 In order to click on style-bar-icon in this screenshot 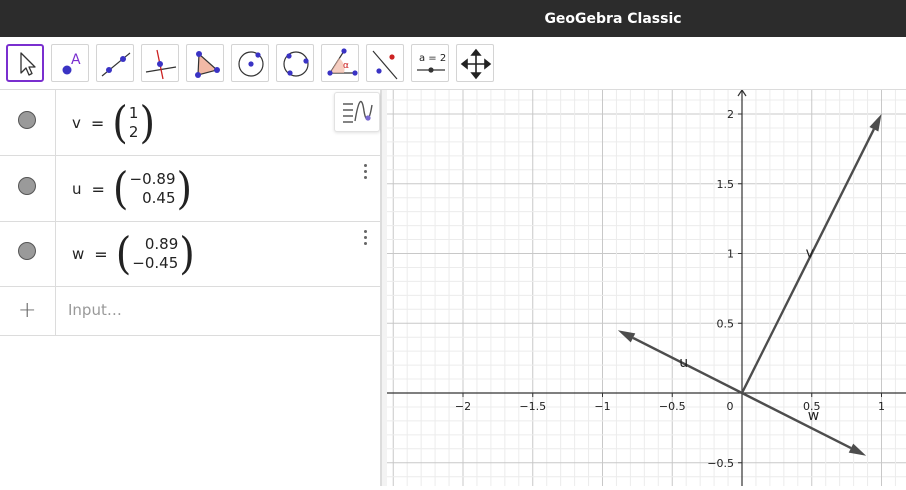, I will do `click(358, 111)`.